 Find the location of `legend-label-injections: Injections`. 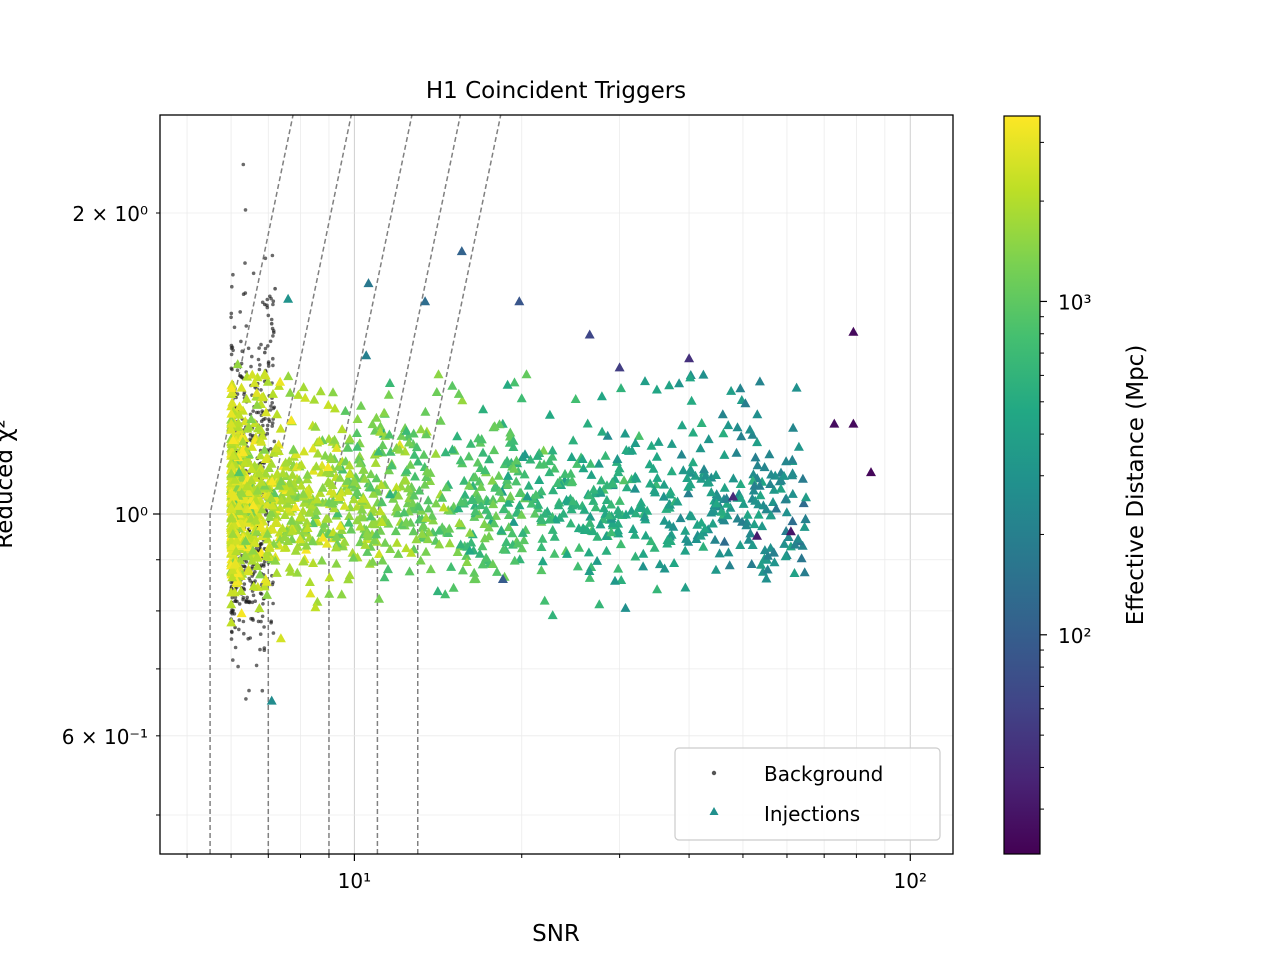

legend-label-injections: Injections is located at coordinates (812, 814).